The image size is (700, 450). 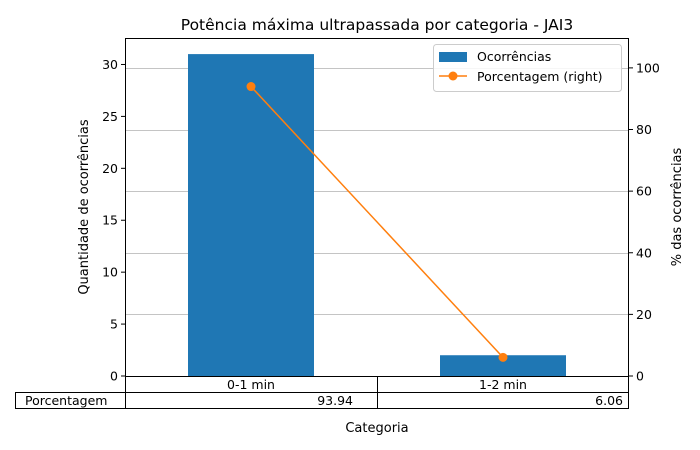 I want to click on left-tick-label: 15, so click(x=110, y=220).